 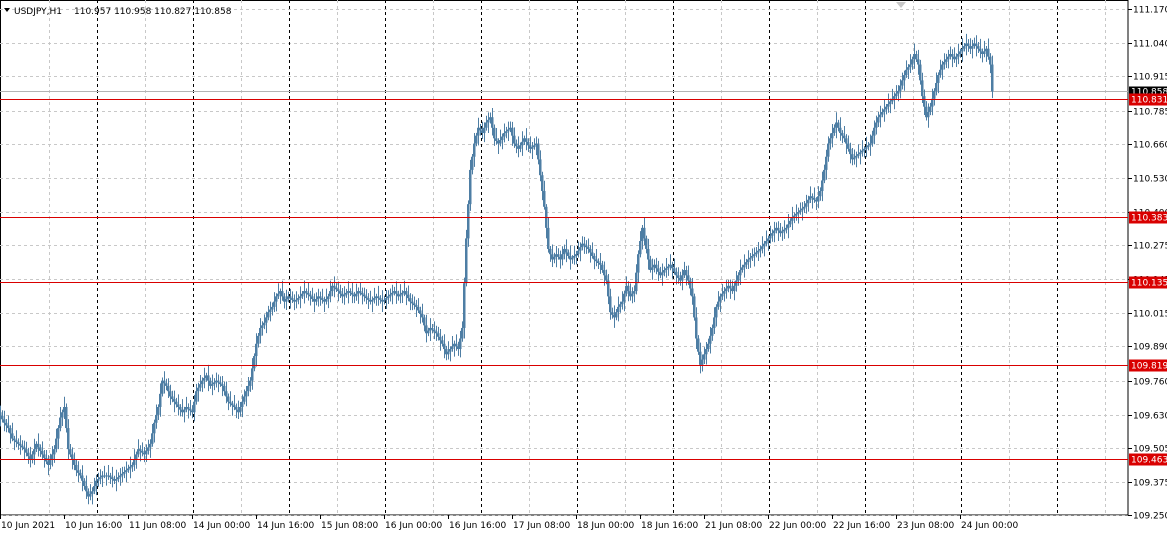 I want to click on triangle-down-icon, so click(x=7, y=10).